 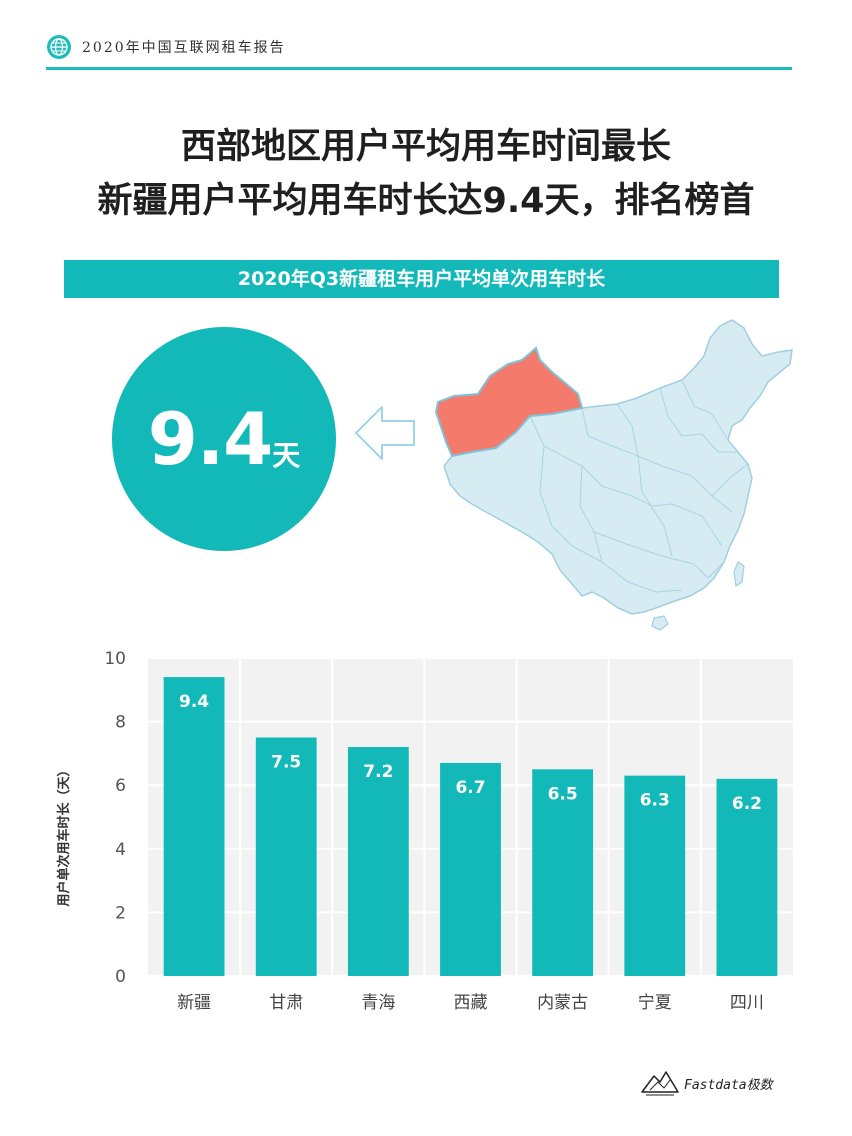 What do you see at coordinates (184, 48) in the screenshot?
I see `report-title: 2020年中国互联网租车报告` at bounding box center [184, 48].